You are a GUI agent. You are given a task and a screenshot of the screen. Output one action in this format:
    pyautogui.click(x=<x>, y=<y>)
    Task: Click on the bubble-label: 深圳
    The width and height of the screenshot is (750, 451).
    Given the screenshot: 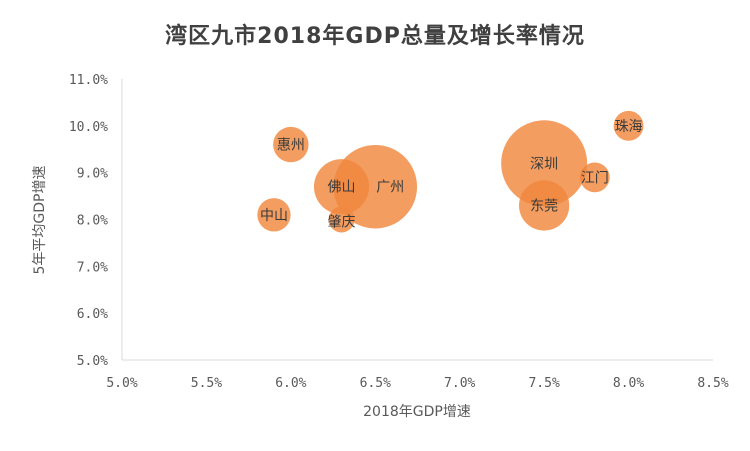 What is the action you would take?
    pyautogui.click(x=544, y=164)
    